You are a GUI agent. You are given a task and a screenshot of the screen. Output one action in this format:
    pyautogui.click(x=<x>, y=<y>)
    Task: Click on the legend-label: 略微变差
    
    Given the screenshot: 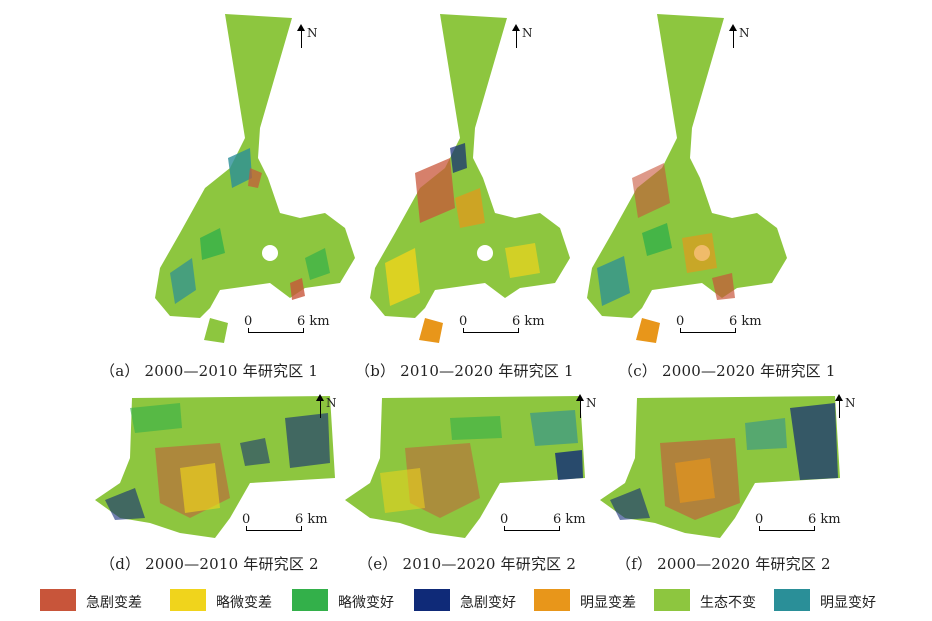 What is the action you would take?
    pyautogui.click(x=244, y=603)
    